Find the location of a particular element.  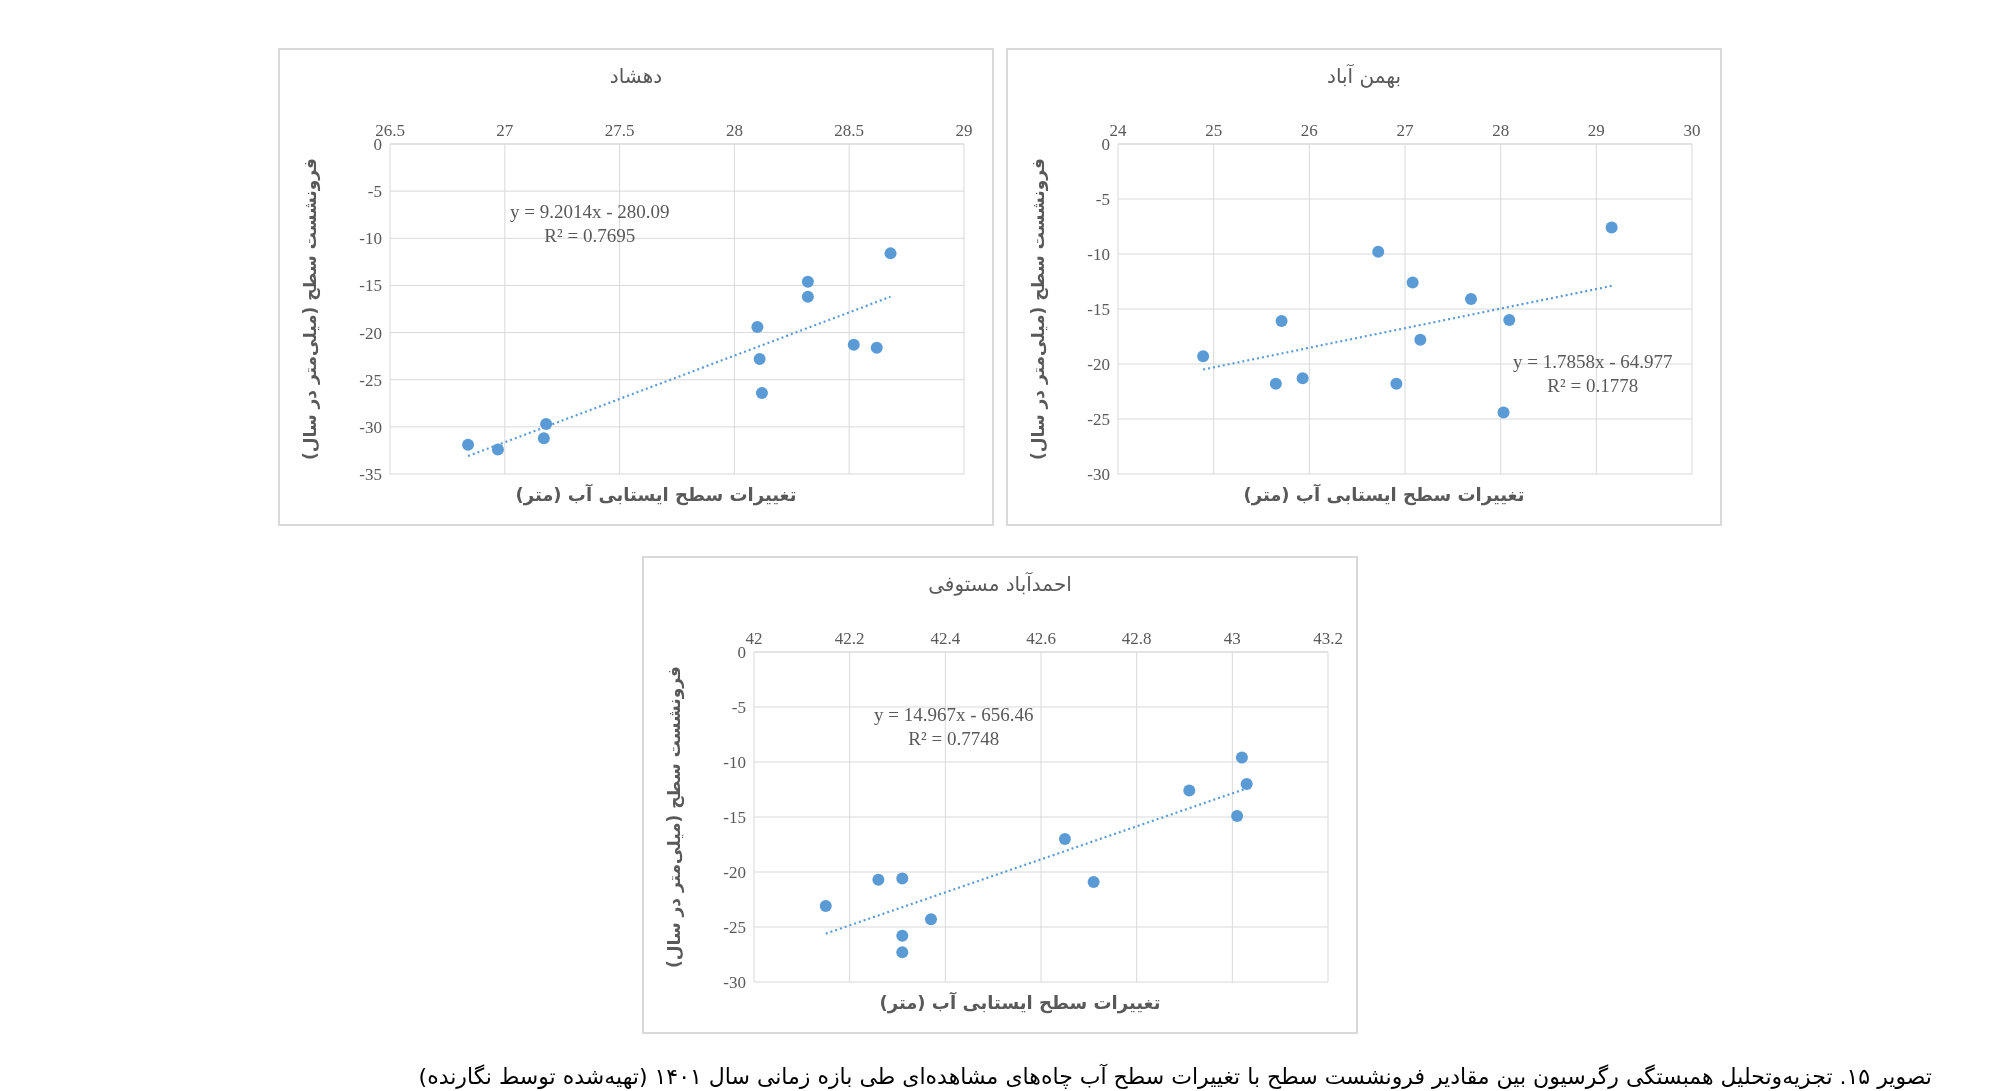

x-tick-label: 43 is located at coordinates (1232, 638).